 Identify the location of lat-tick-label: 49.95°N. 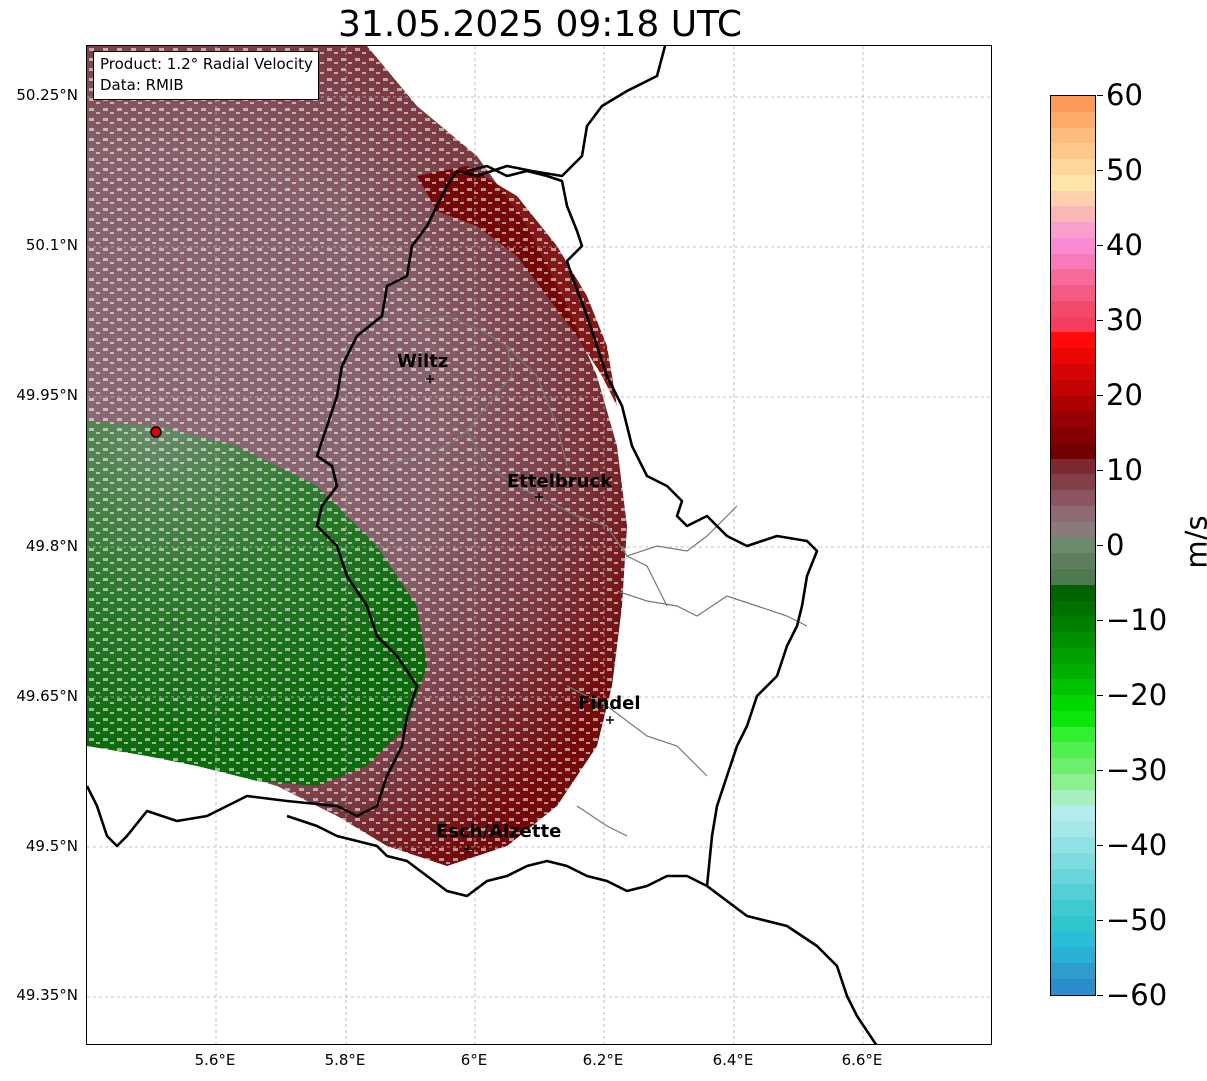
(47, 395).